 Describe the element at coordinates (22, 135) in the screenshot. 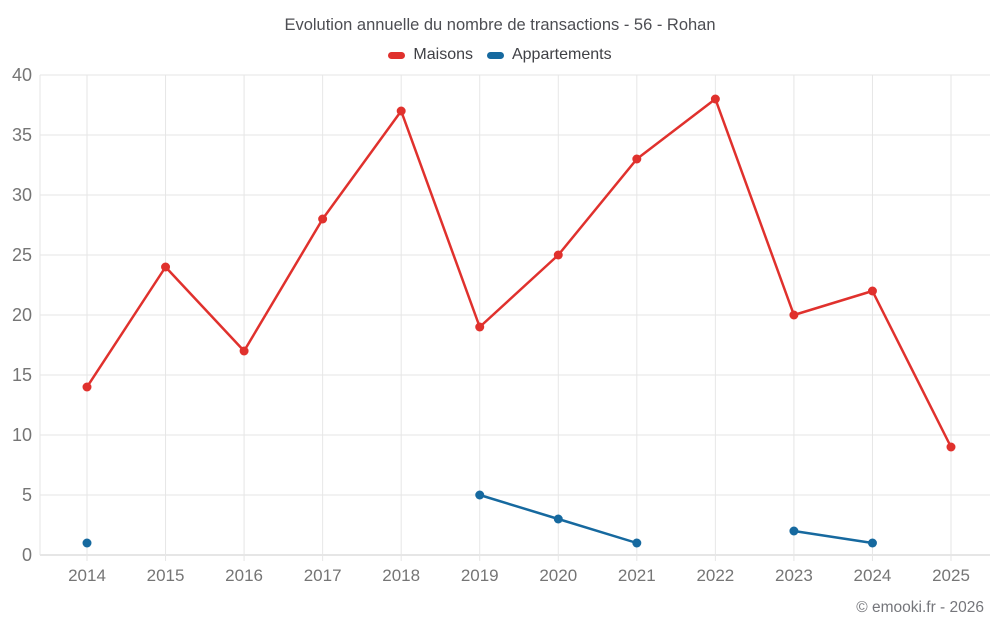

I see `y-axis-tick-label: 35` at that location.